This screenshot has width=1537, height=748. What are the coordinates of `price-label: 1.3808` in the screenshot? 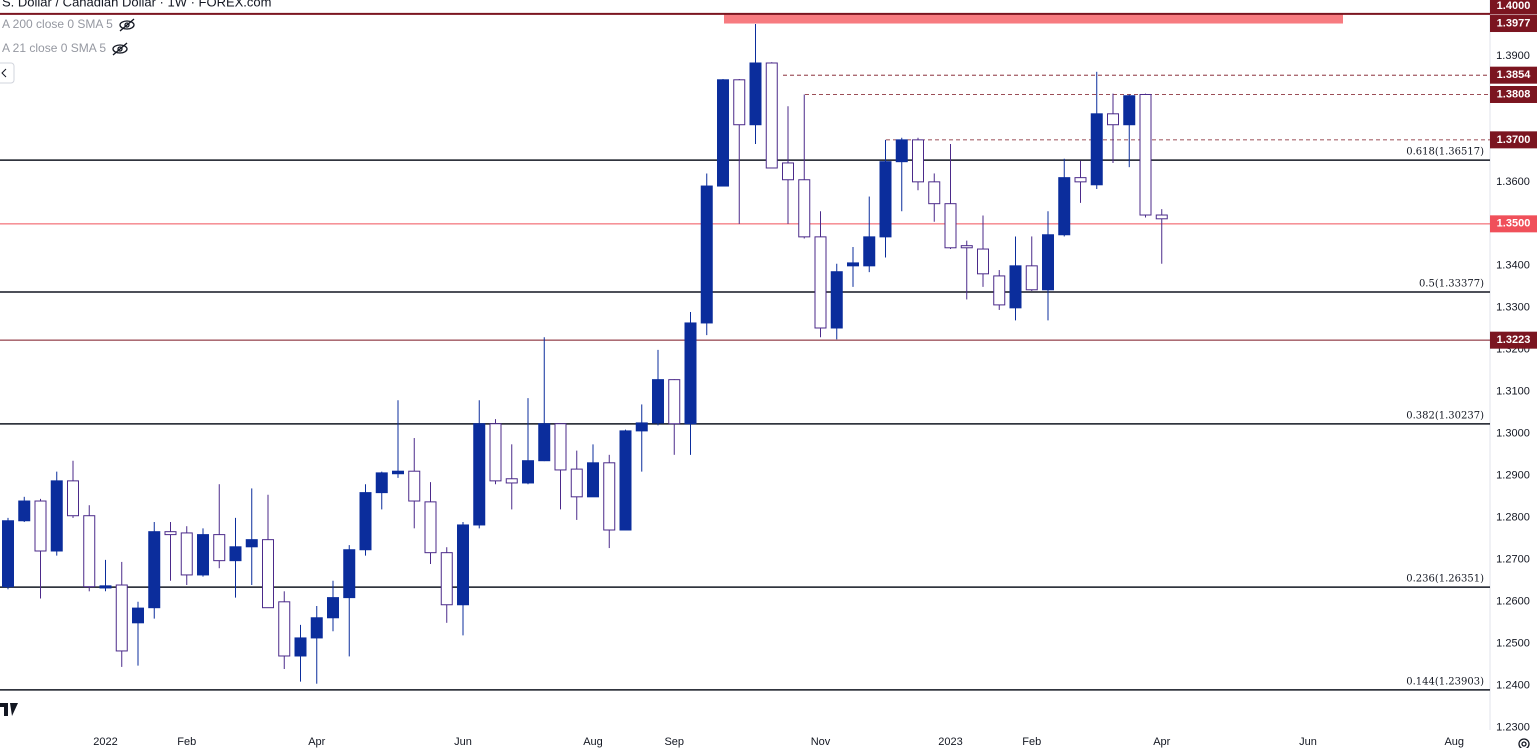 It's located at (1514, 94).